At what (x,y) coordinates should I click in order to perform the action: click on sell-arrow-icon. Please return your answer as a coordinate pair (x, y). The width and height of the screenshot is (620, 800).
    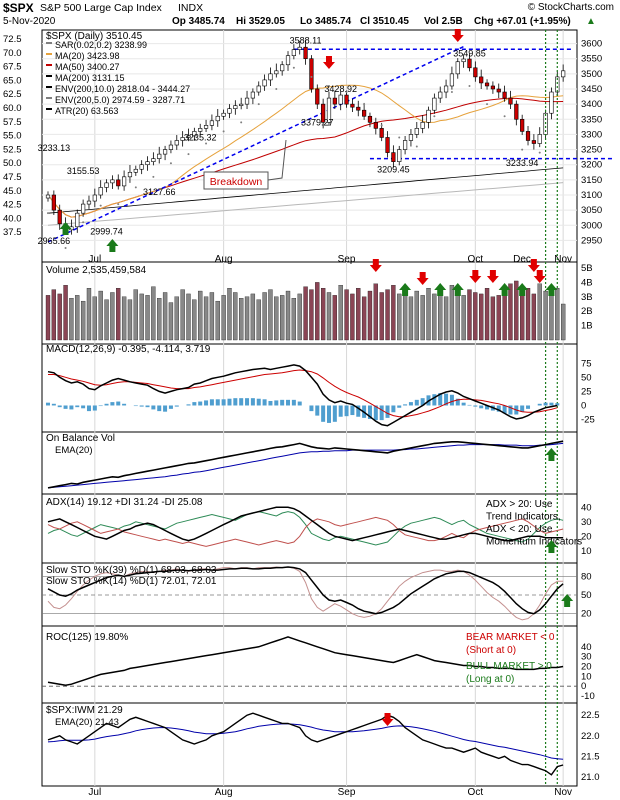
    Looking at the image, I should click on (387, 719).